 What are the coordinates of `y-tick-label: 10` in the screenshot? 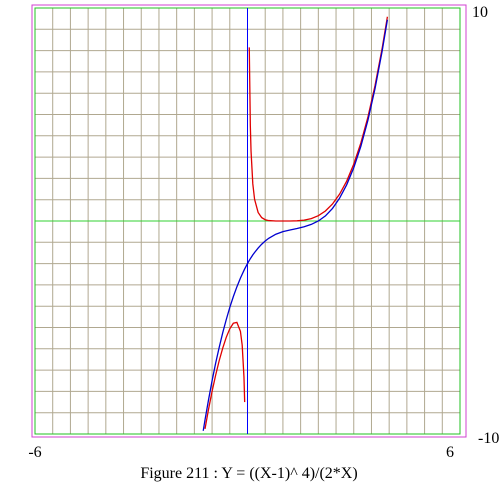 It's located at (480, 12).